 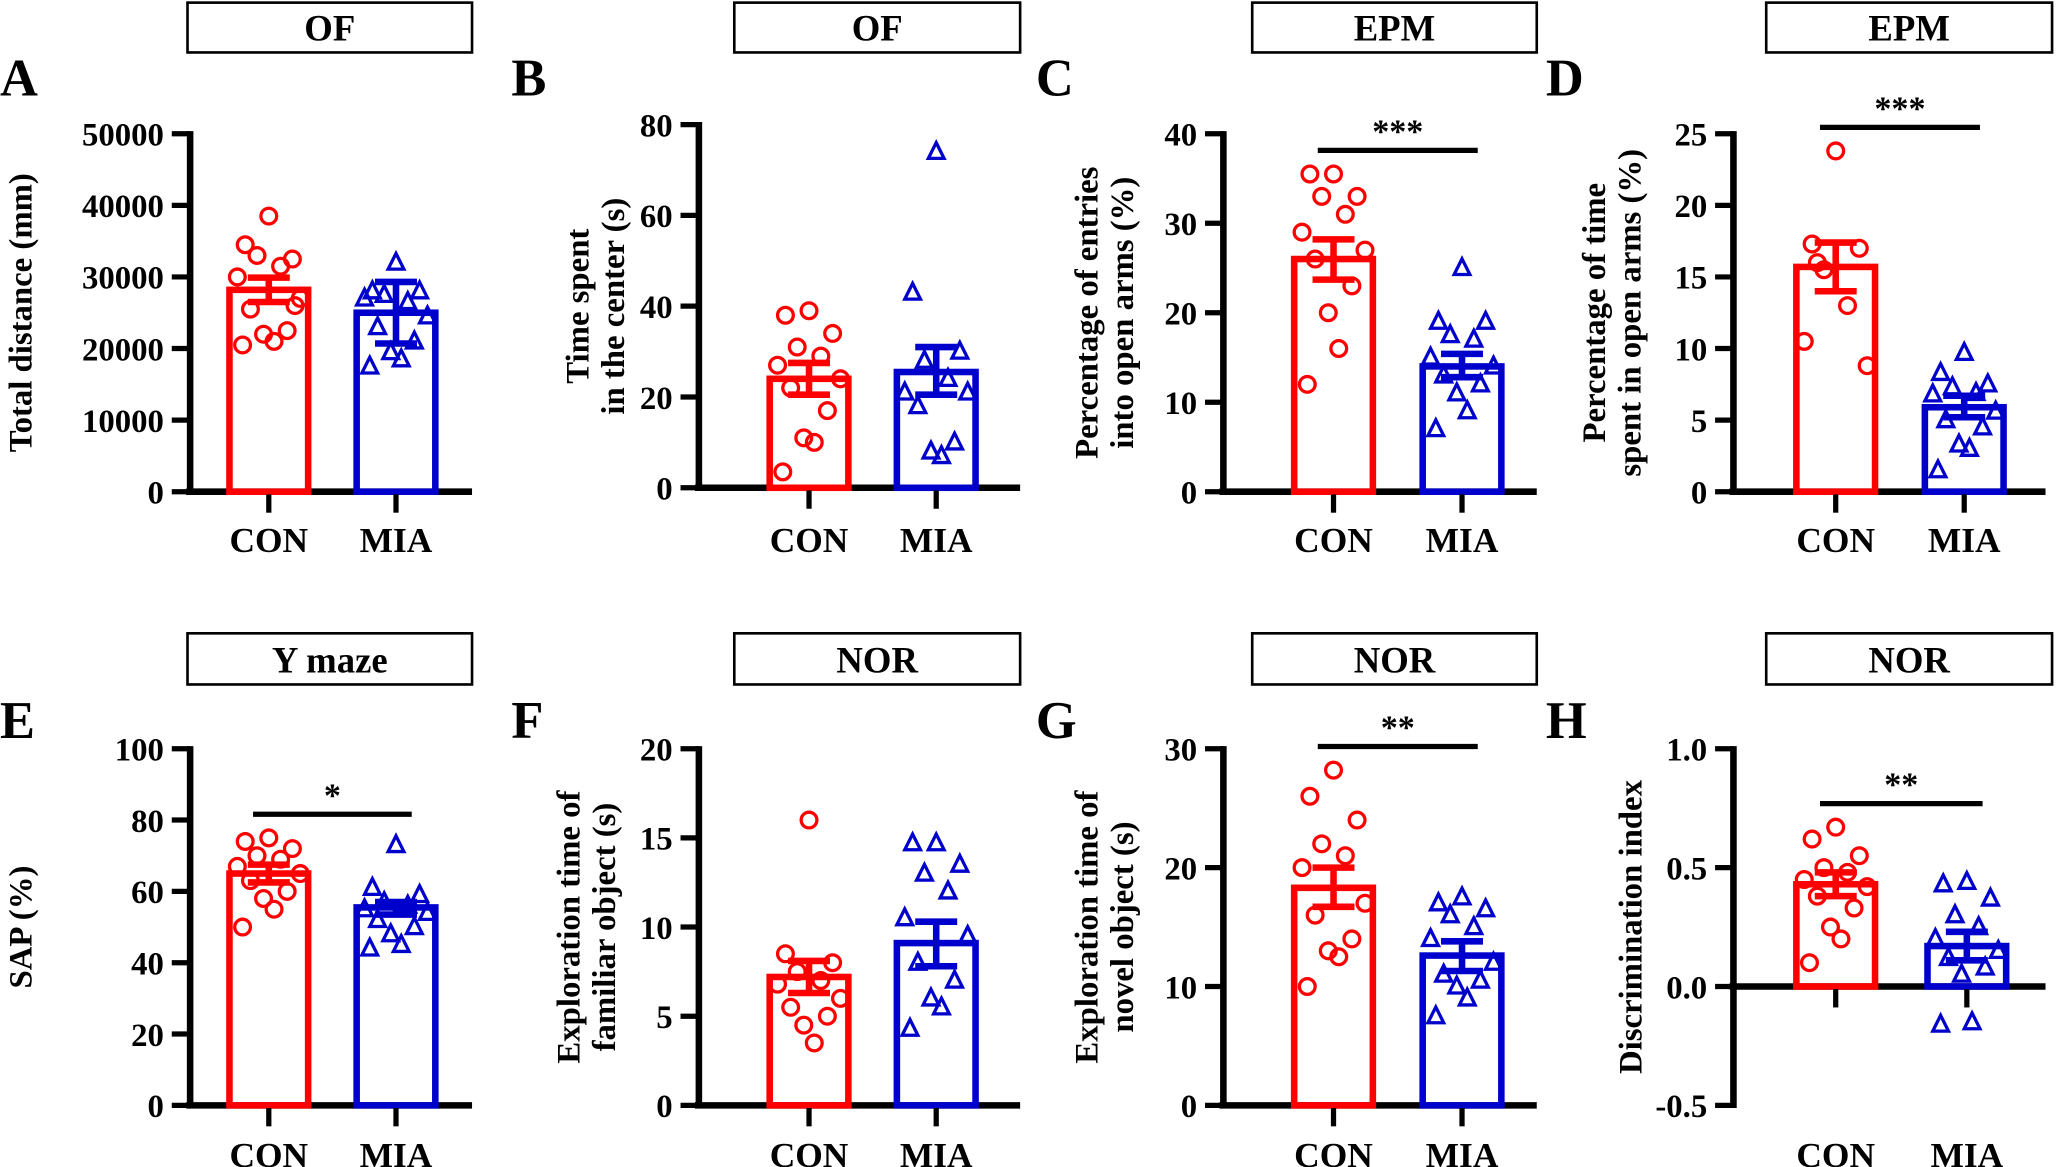 I want to click on y-axis-label: Exploration time of, so click(x=1087, y=926).